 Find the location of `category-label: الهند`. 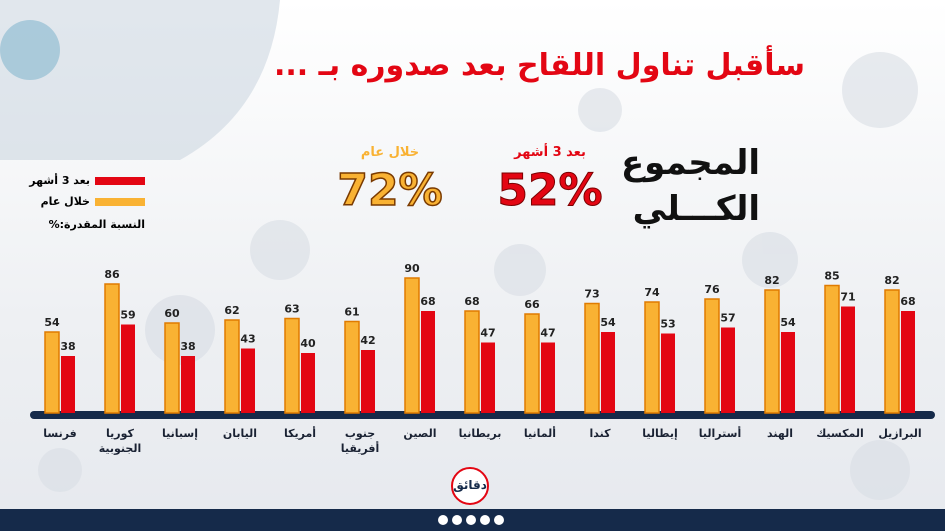

category-label: الهند is located at coordinates (779, 433).